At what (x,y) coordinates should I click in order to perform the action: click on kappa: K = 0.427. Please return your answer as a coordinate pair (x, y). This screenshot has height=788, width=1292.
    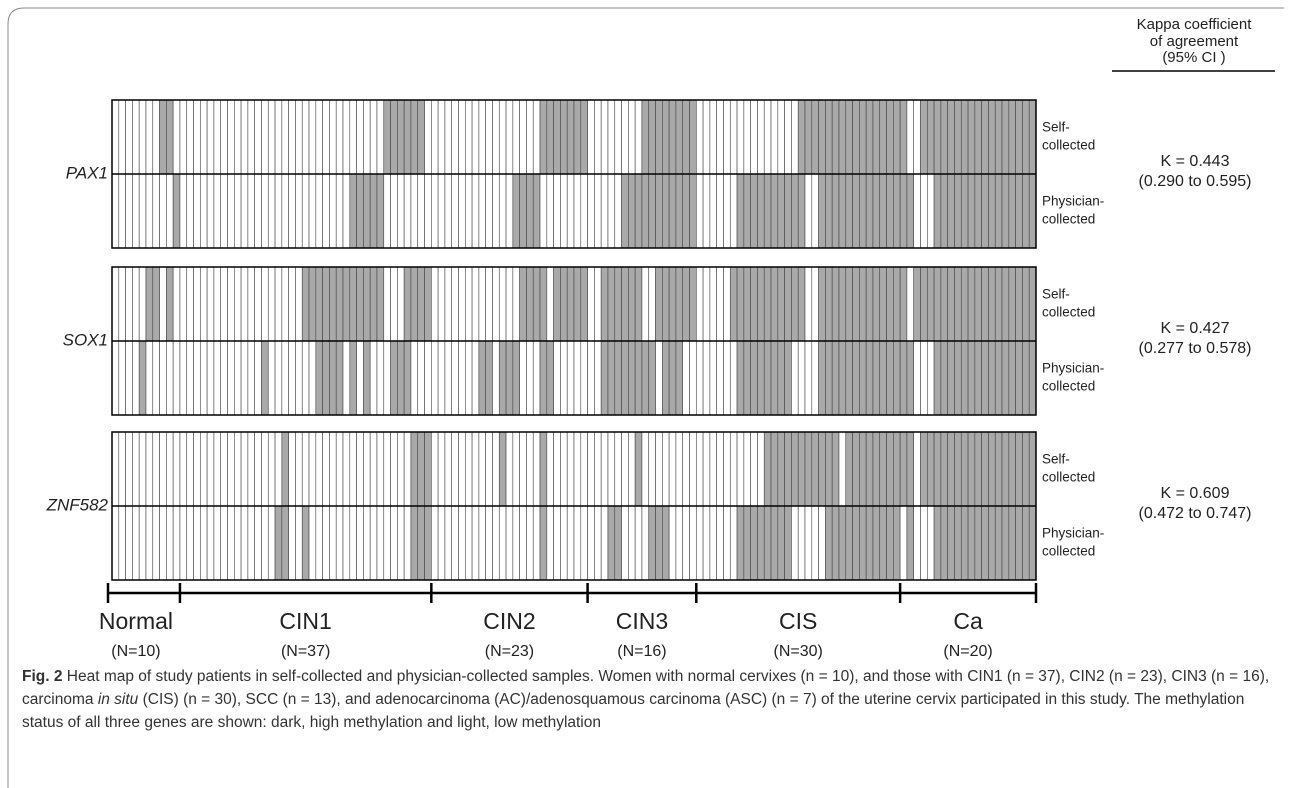
    Looking at the image, I should click on (1195, 328).